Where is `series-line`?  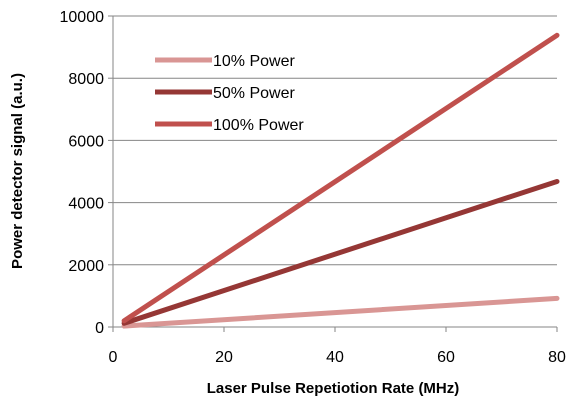 series-line is located at coordinates (340, 312).